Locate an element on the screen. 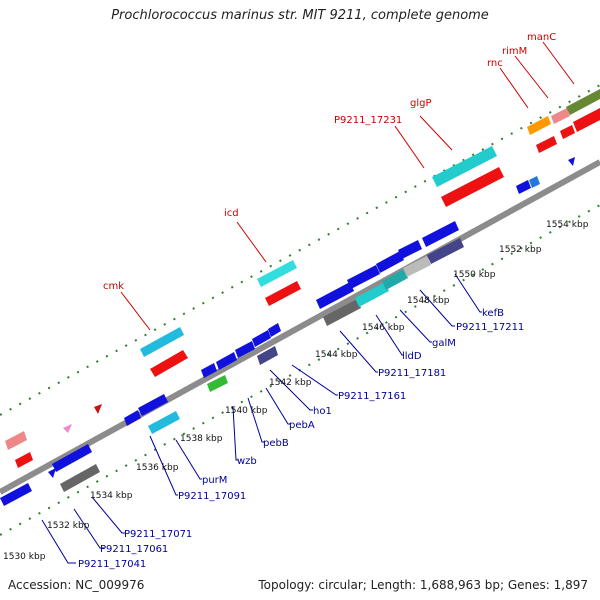 This screenshot has width=600, height=600. gene-glgP-feature is located at coordinates (464, 166).